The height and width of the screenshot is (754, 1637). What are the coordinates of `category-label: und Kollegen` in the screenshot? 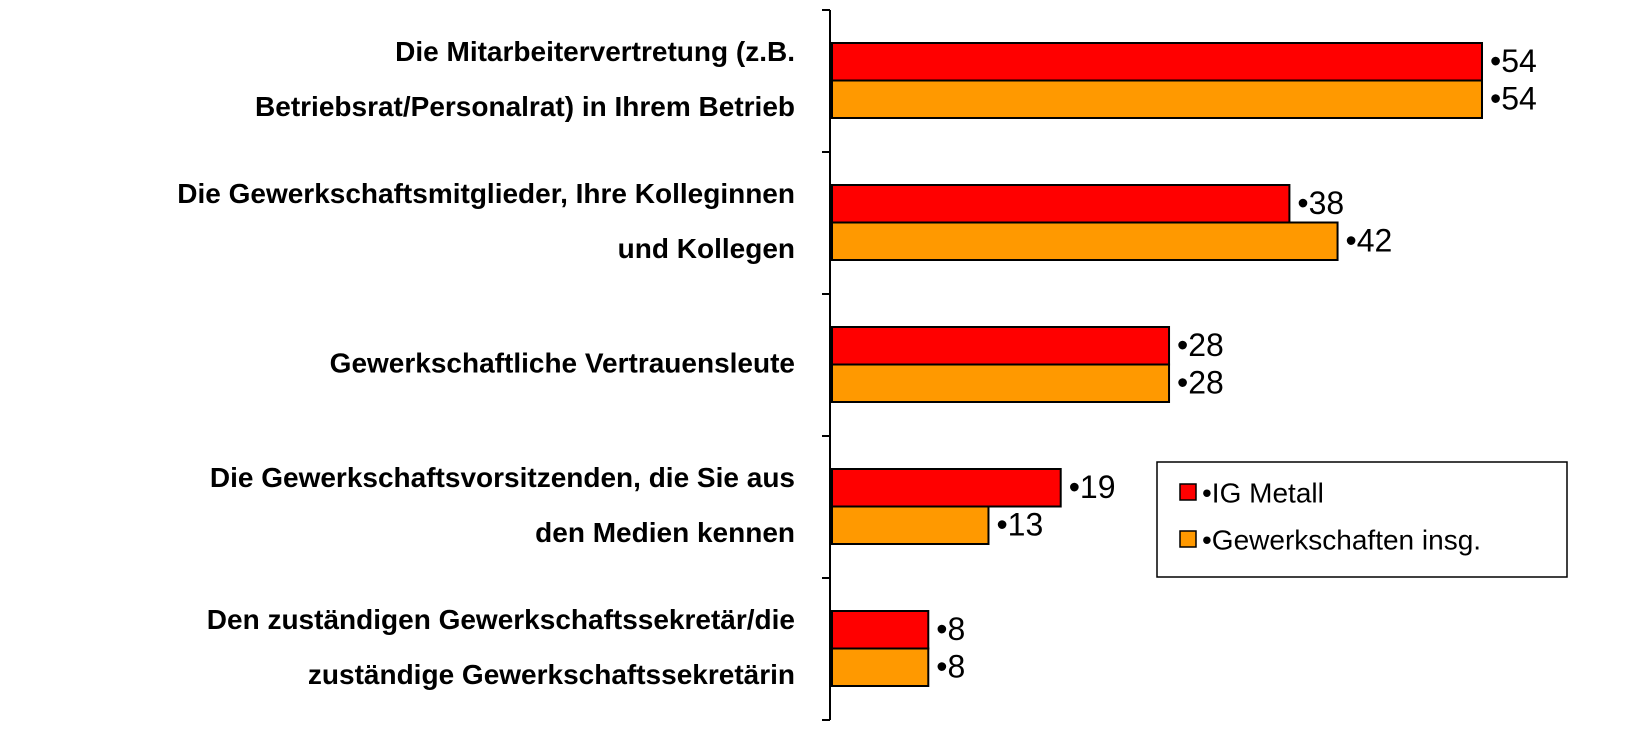 It's located at (706, 248).